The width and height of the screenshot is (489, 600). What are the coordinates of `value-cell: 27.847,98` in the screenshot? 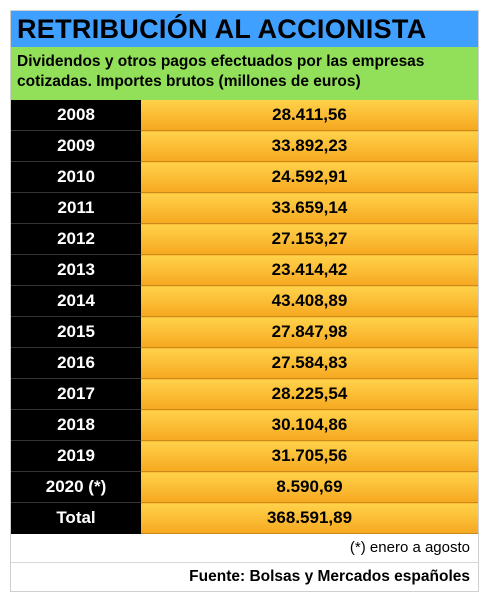 It's located at (309, 332).